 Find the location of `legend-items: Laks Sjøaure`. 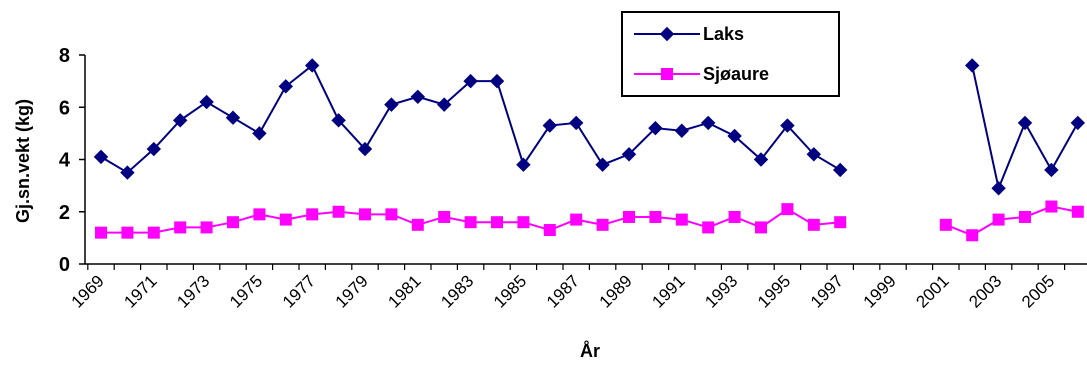

legend-items: Laks Sjøaure is located at coordinates (701, 54).